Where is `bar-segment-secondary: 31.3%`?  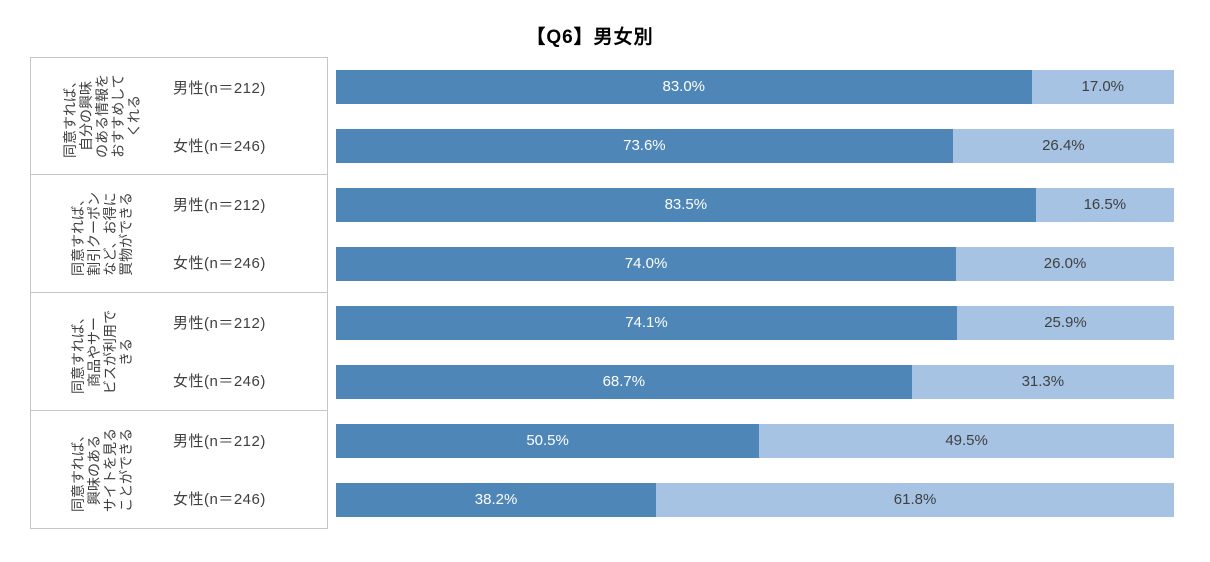
bar-segment-secondary: 31.3% is located at coordinates (1042, 381).